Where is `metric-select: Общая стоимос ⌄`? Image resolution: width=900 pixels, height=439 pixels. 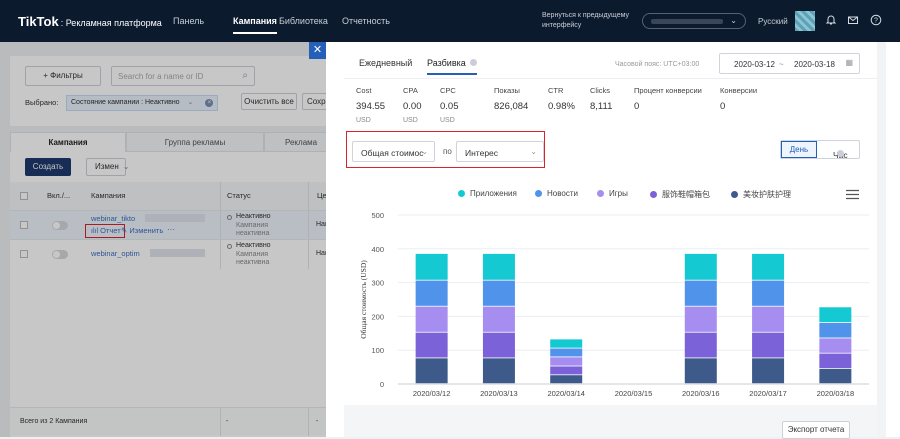
metric-select: Общая стоимос ⌄ is located at coordinates (393, 151).